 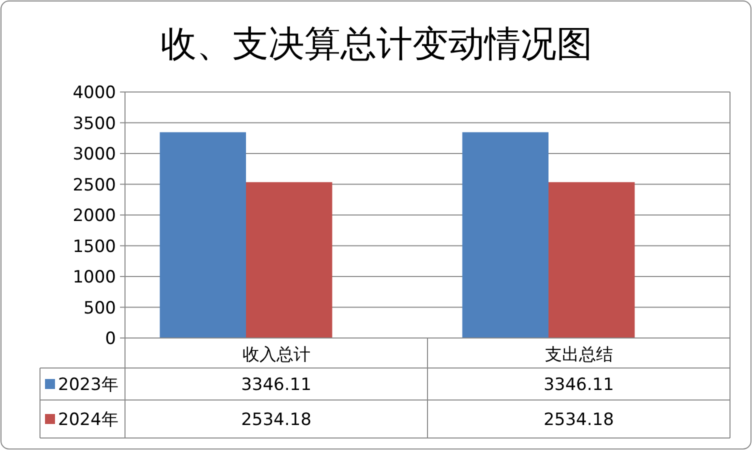 I want to click on x-tick-label: 支出总结, so click(x=578, y=355).